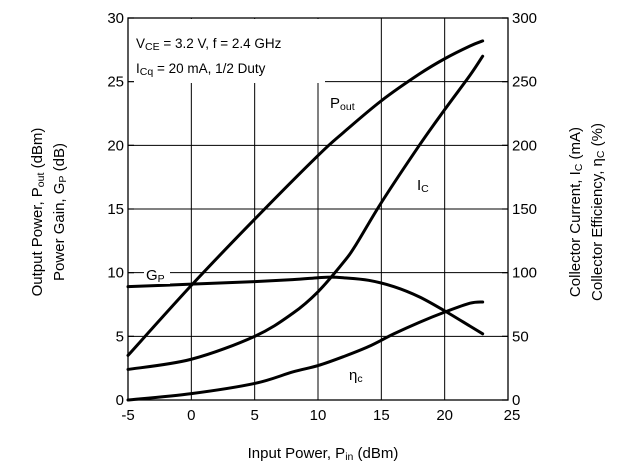  Describe the element at coordinates (576, 212) in the screenshot. I see `y-right-title-1: Collector Current, IC (mA)` at that location.